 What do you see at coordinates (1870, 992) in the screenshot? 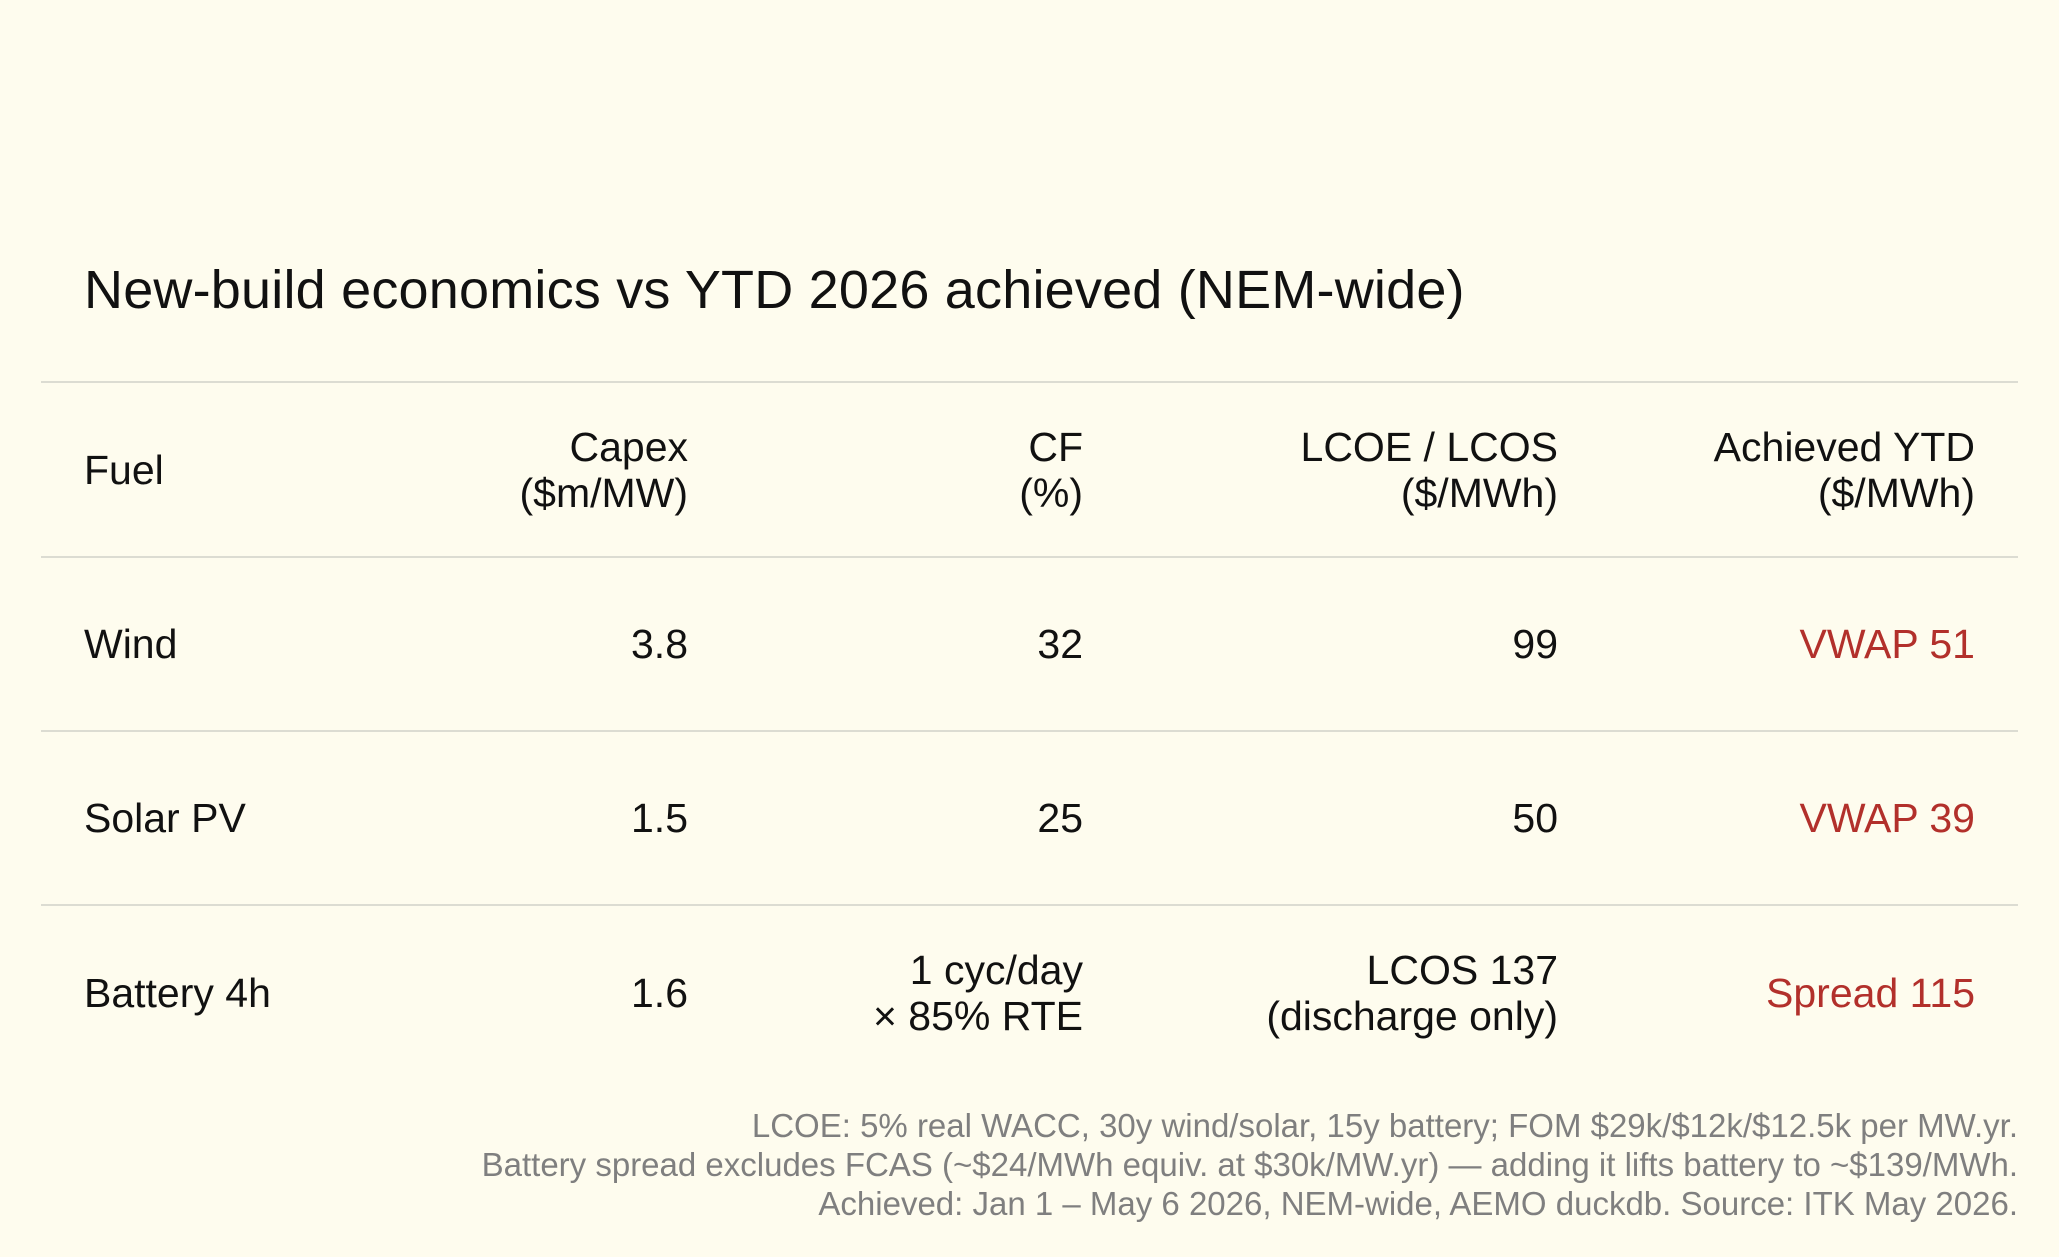
I see `cell-achieved: Spread 115` at bounding box center [1870, 992].